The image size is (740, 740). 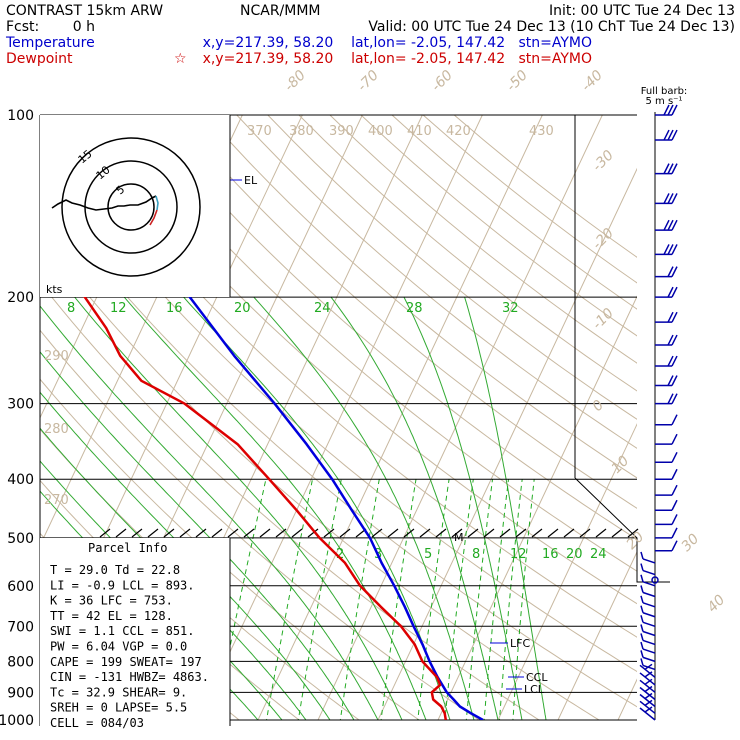 I want to click on mixing-ratio-label-upper-24: 24, so click(x=322, y=308).